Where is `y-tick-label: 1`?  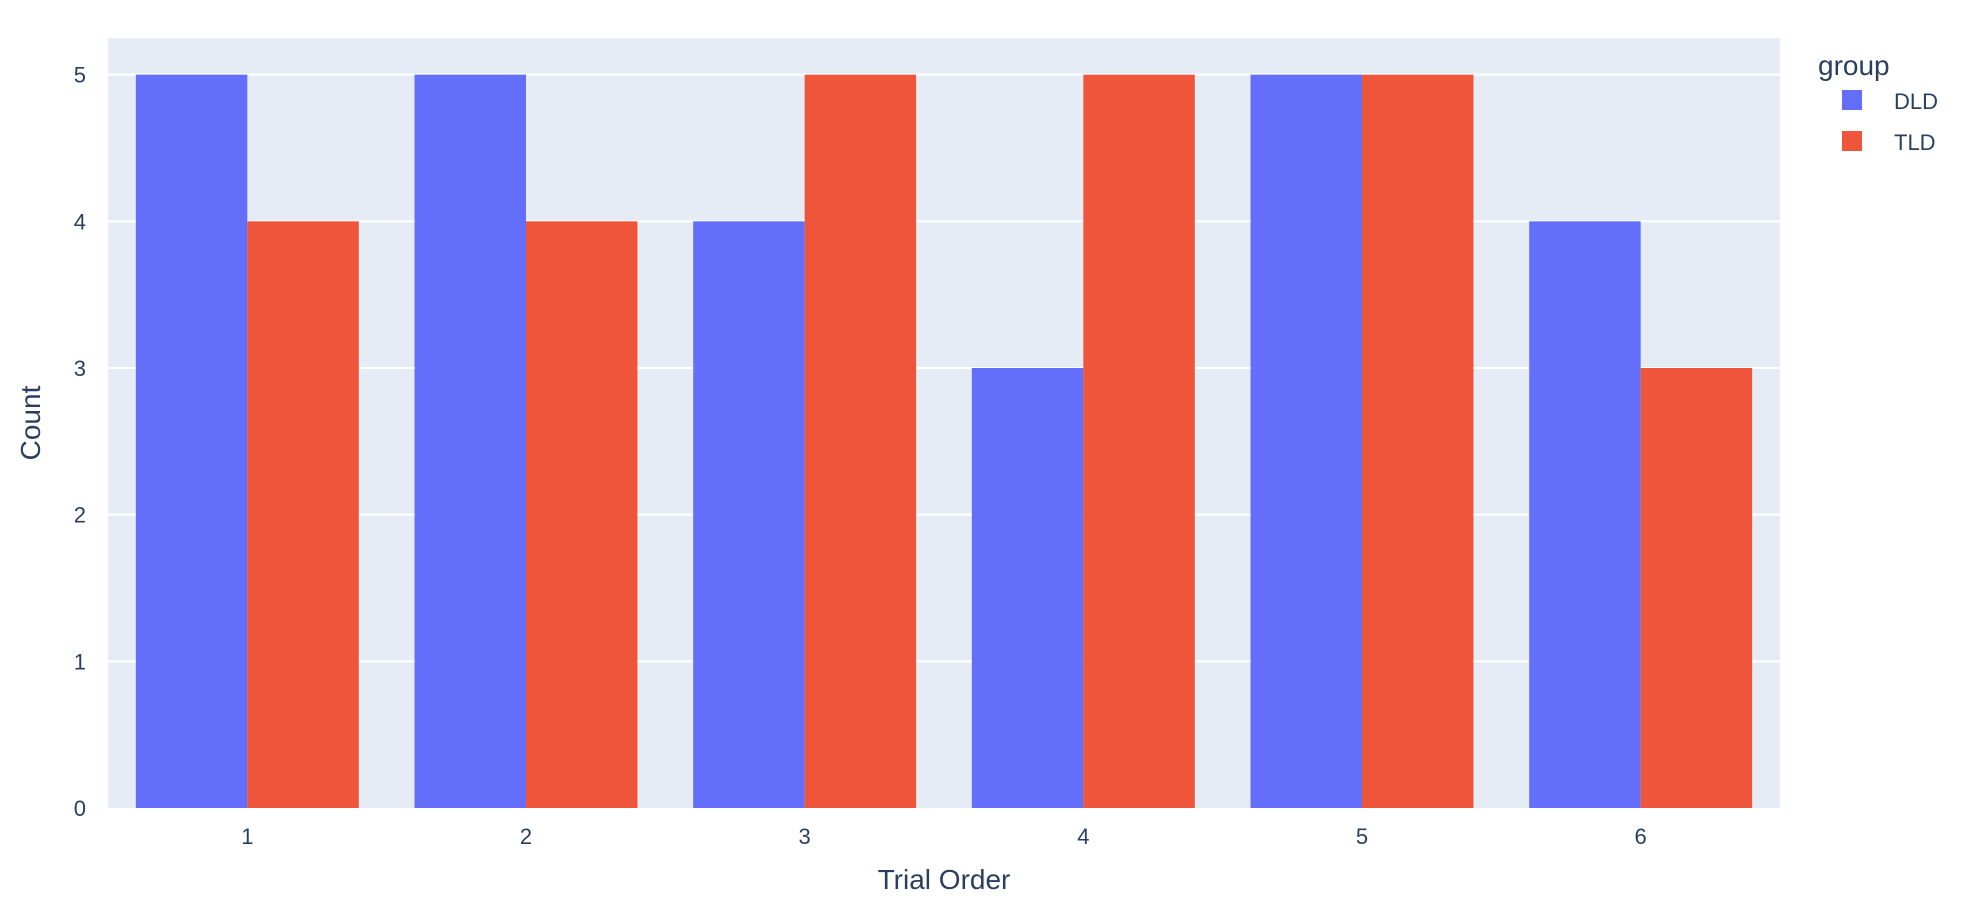 y-tick-label: 1 is located at coordinates (80, 661).